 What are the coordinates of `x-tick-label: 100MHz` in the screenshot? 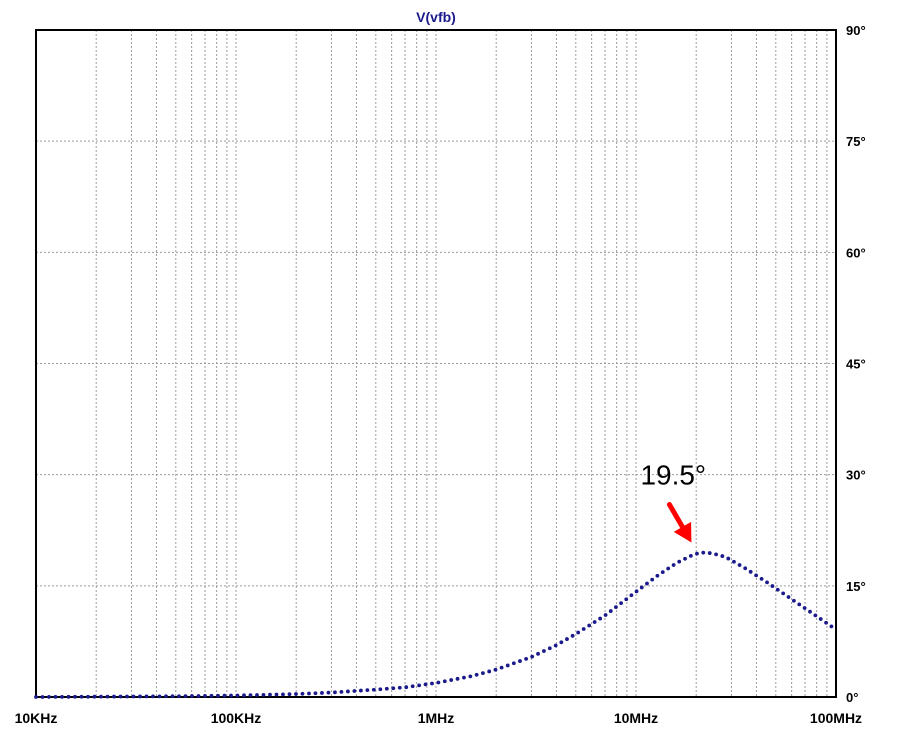 It's located at (836, 718).